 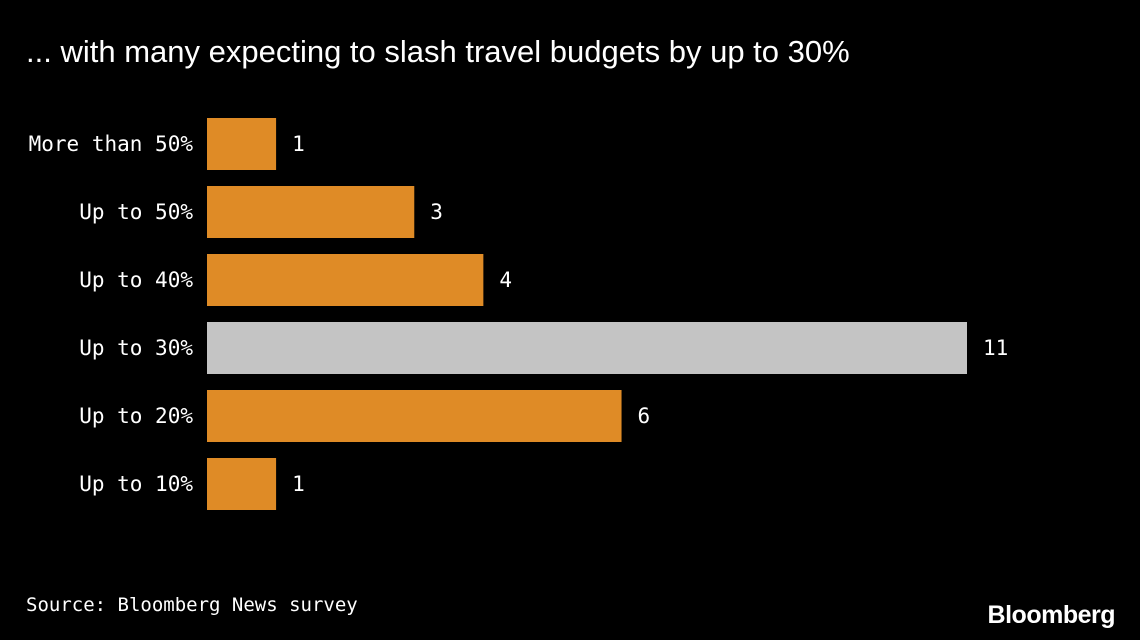 I want to click on value-label-up-to-30: 11, so click(x=995, y=348).